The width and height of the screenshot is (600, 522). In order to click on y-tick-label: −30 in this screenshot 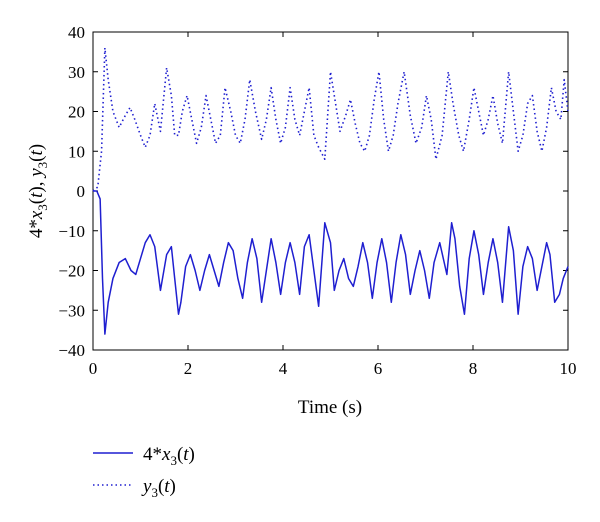, I will do `click(71, 310)`.